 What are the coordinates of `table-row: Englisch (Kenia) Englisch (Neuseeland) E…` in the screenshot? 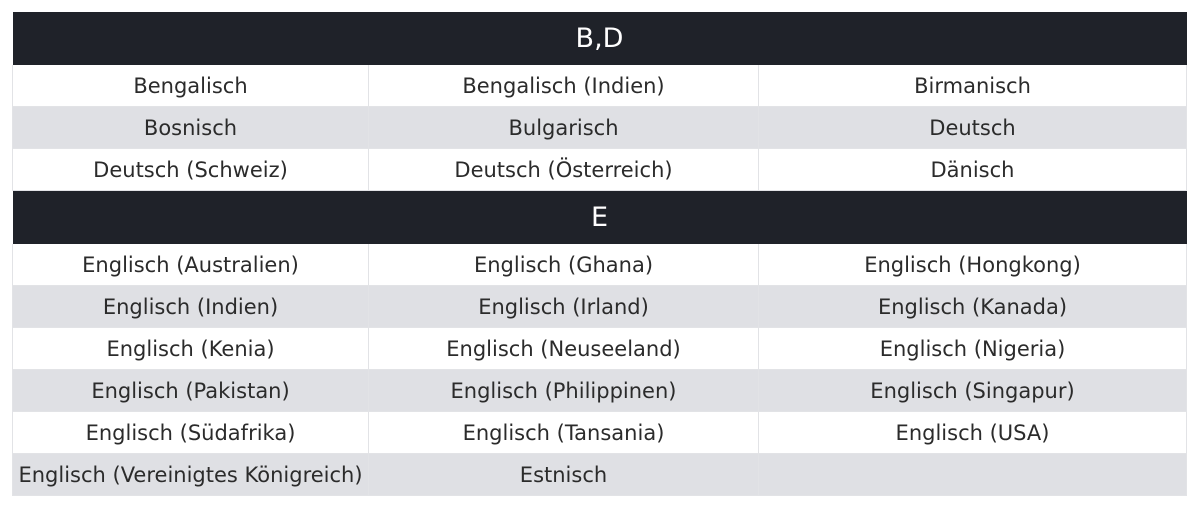 It's located at (599, 348).